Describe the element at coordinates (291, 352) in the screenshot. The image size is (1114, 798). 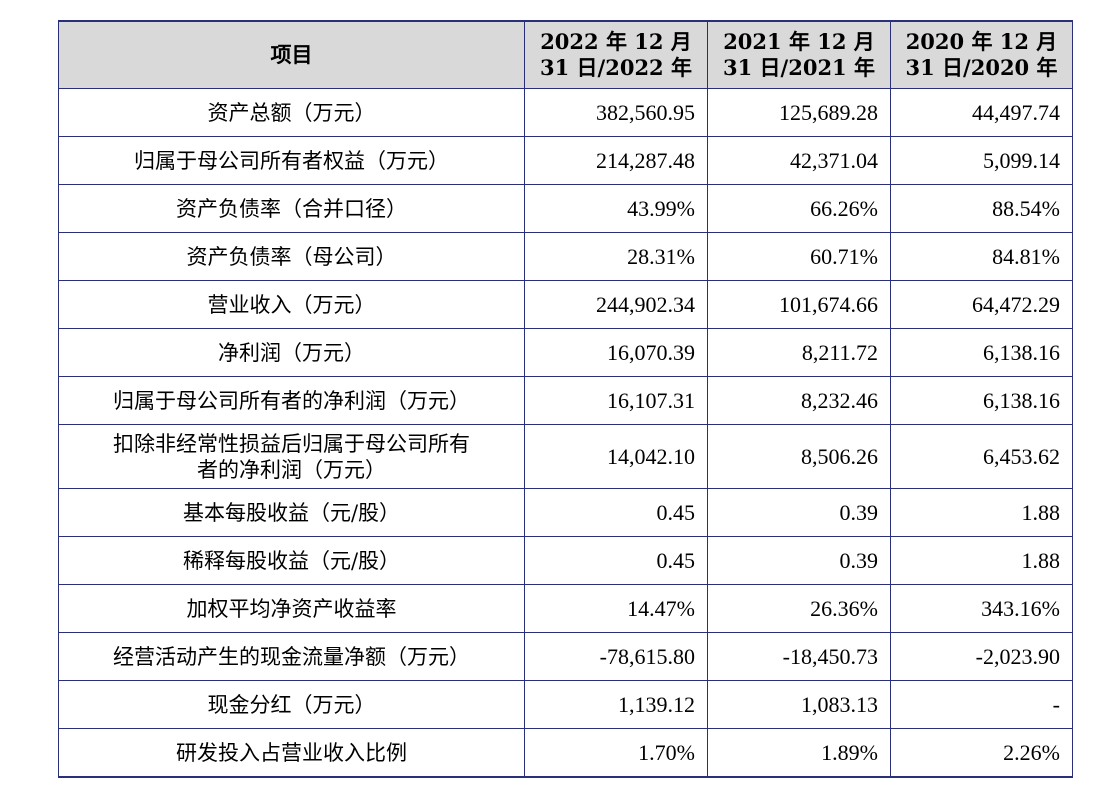
I see `row-label: 净利润（万元）` at that location.